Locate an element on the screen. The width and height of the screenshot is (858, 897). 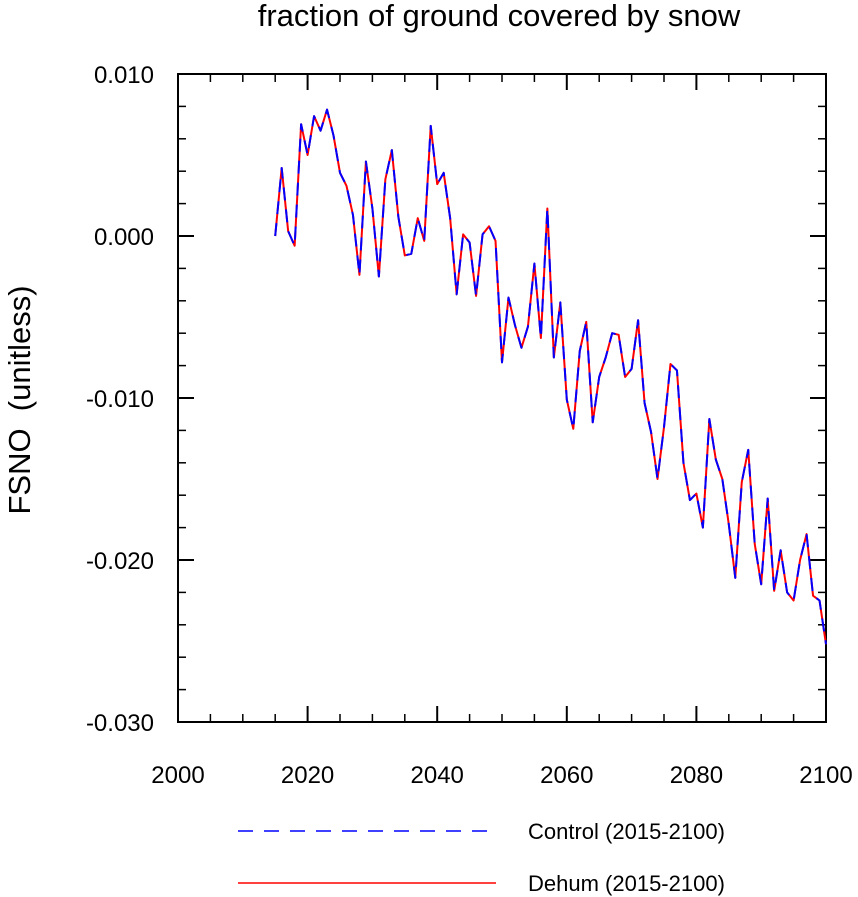
x-tick-label: 2000 is located at coordinates (177, 775).